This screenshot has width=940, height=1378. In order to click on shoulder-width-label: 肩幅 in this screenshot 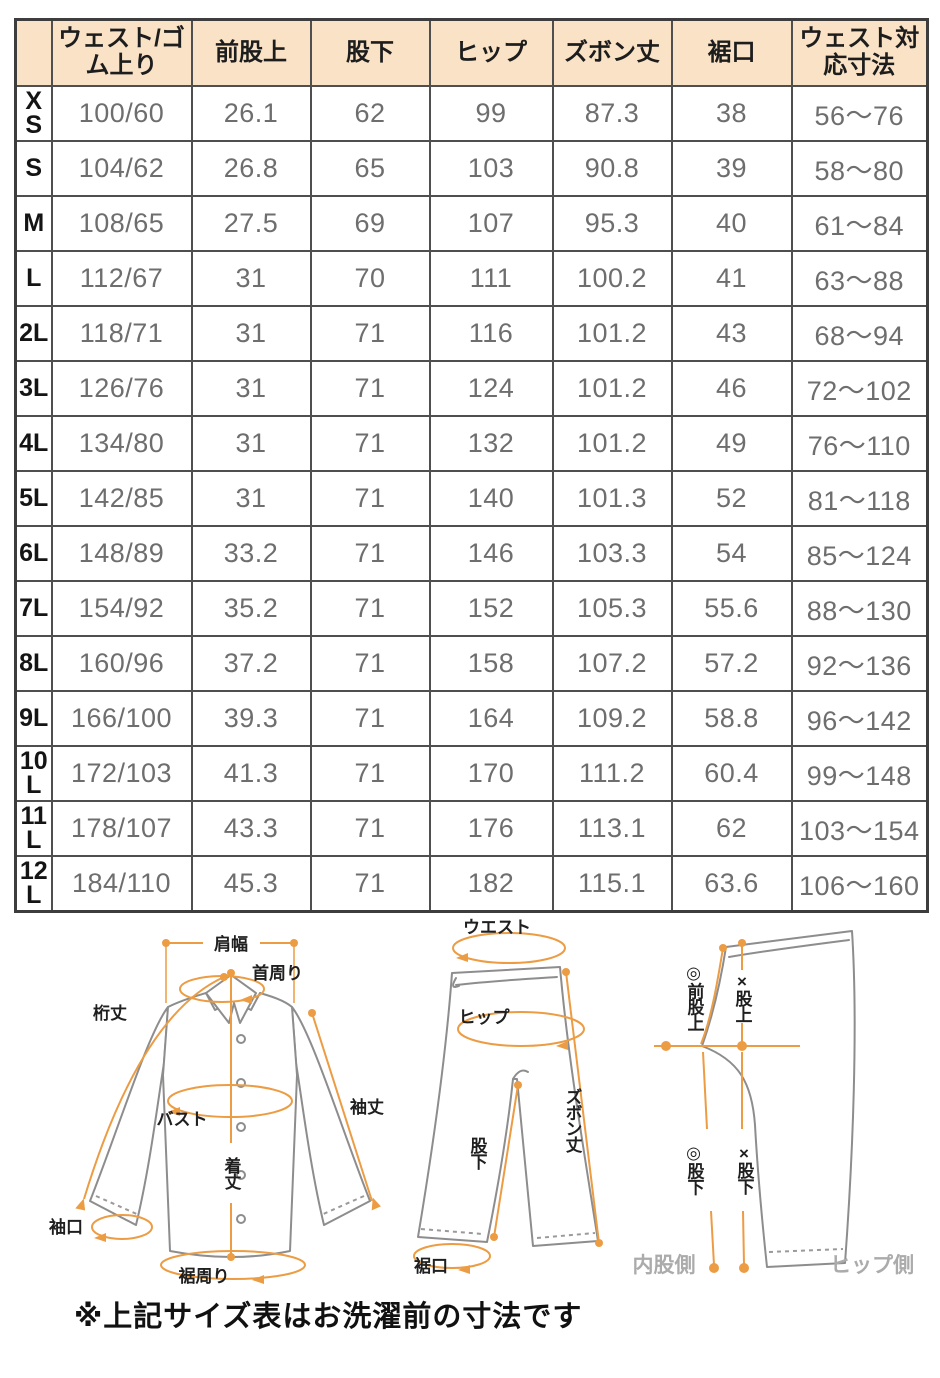, I will do `click(231, 944)`.